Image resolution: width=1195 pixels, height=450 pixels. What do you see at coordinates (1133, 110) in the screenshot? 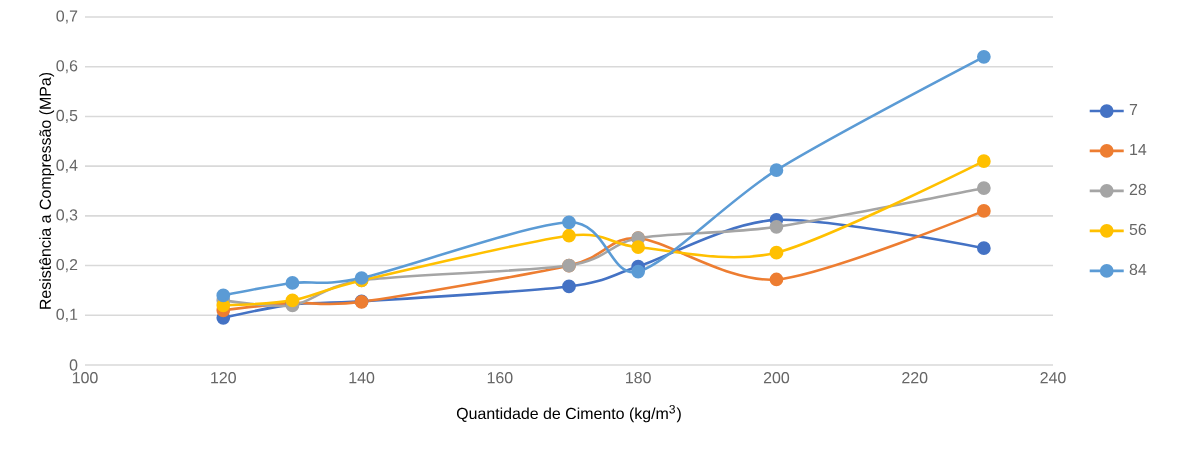
I see `legend-label: 7` at bounding box center [1133, 110].